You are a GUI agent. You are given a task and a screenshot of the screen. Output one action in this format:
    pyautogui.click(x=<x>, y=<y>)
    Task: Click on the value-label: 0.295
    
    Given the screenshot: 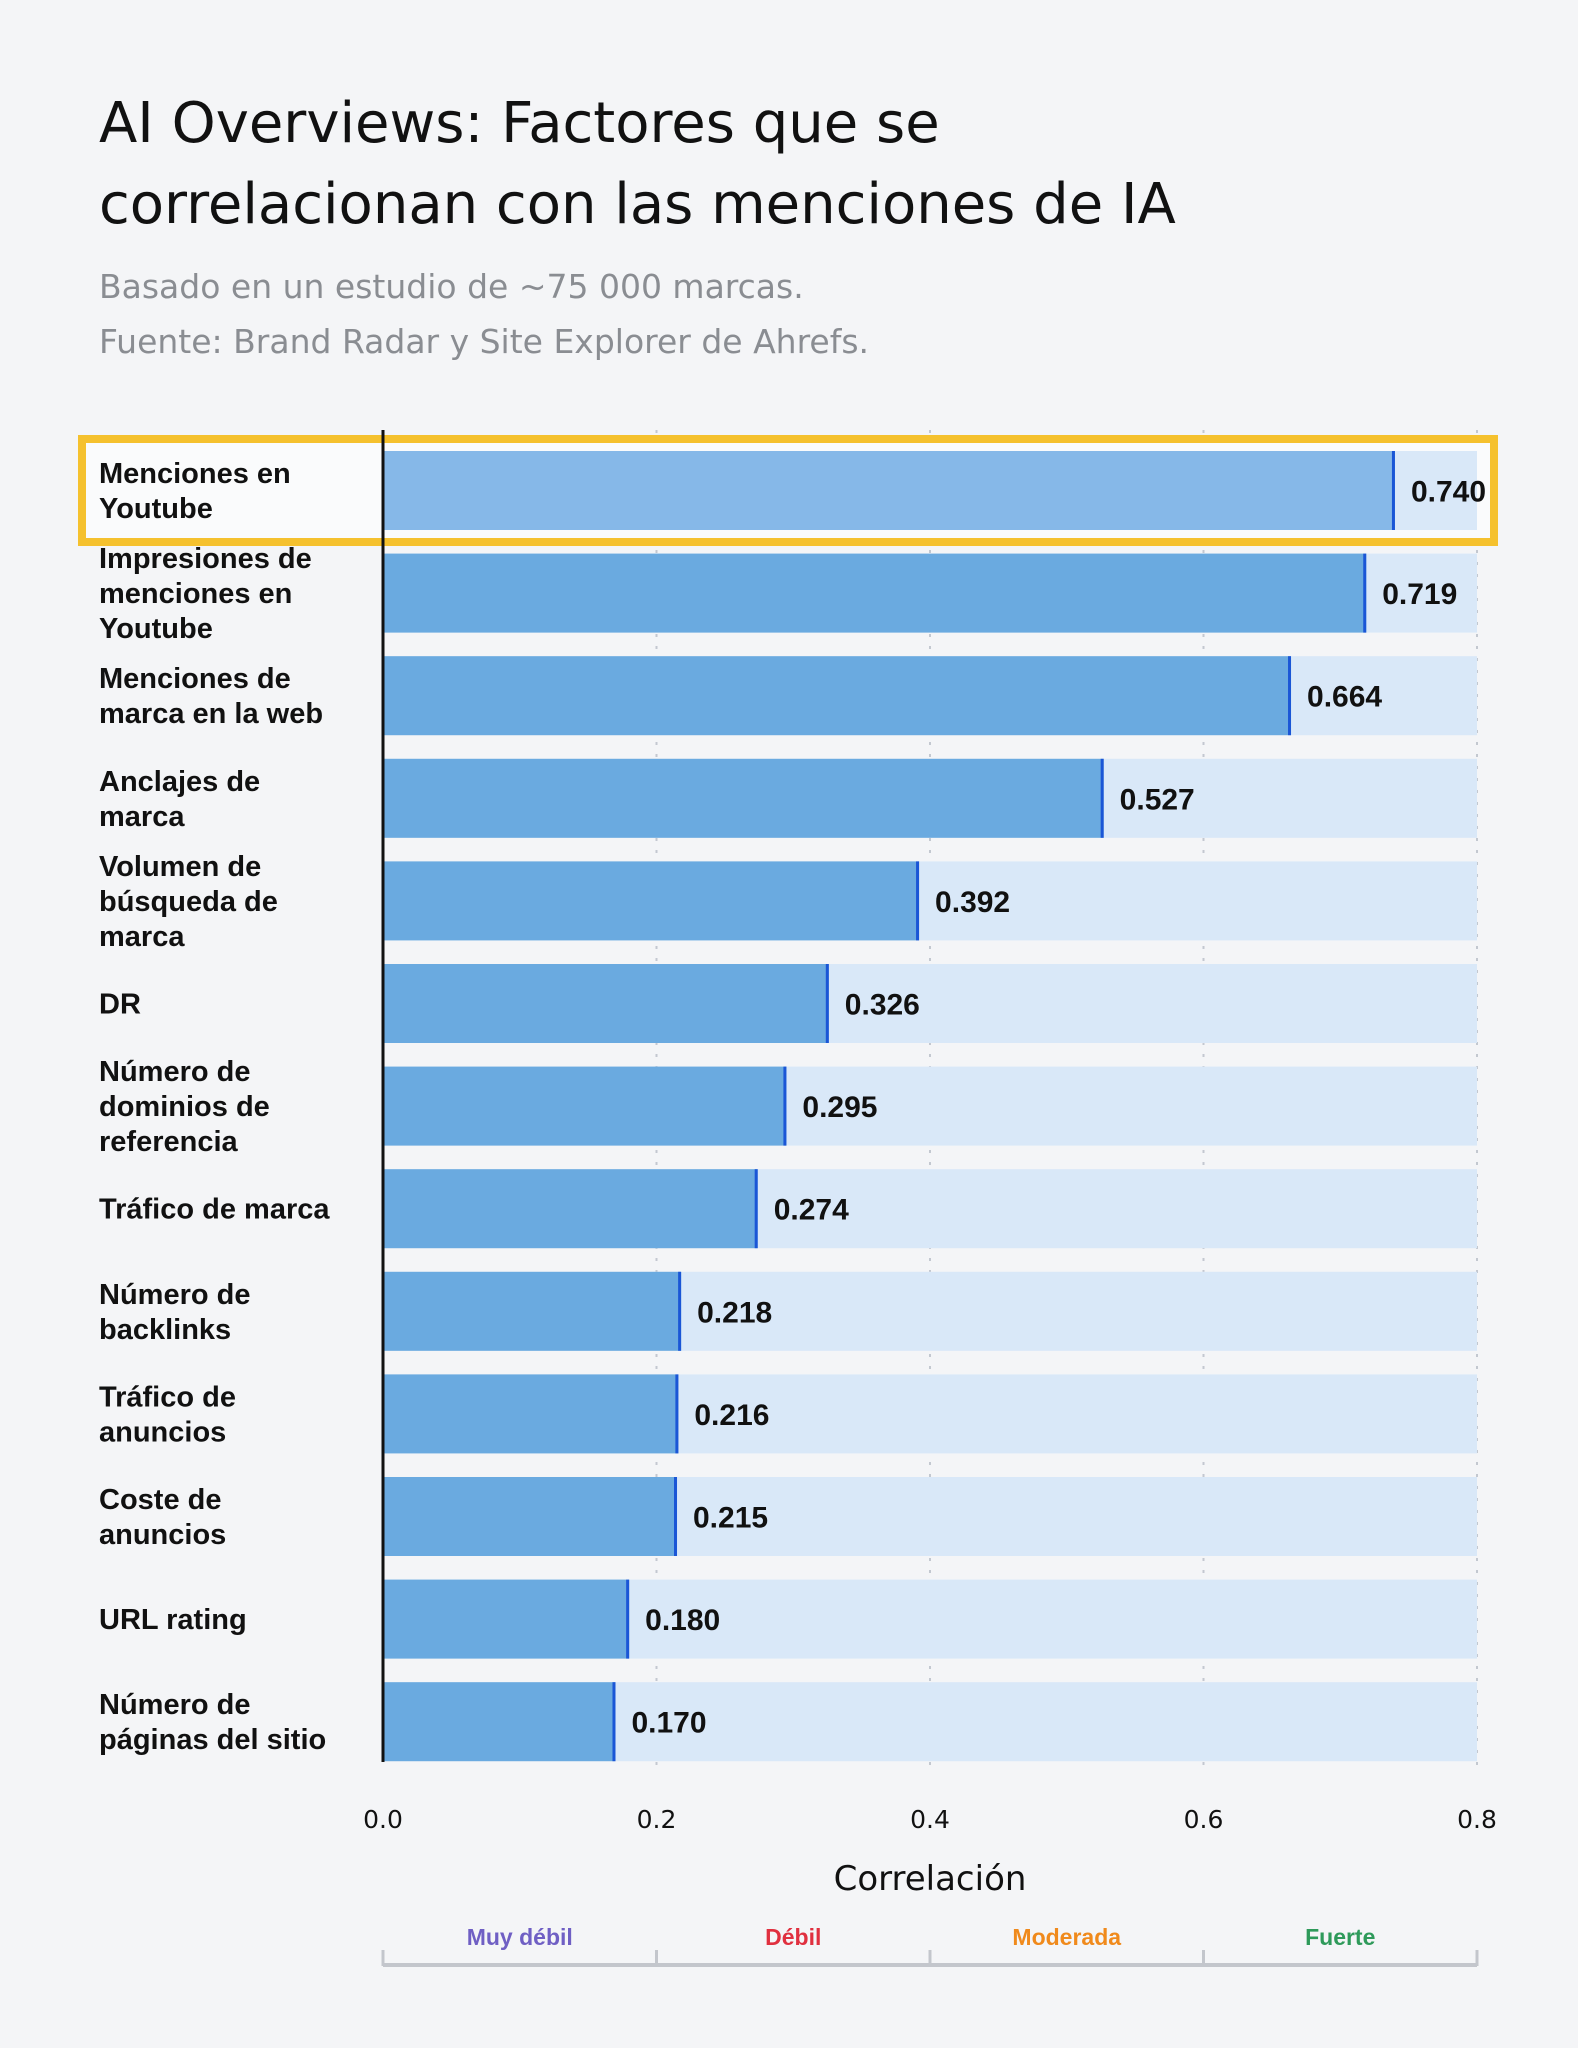 What is the action you would take?
    pyautogui.click(x=839, y=1107)
    